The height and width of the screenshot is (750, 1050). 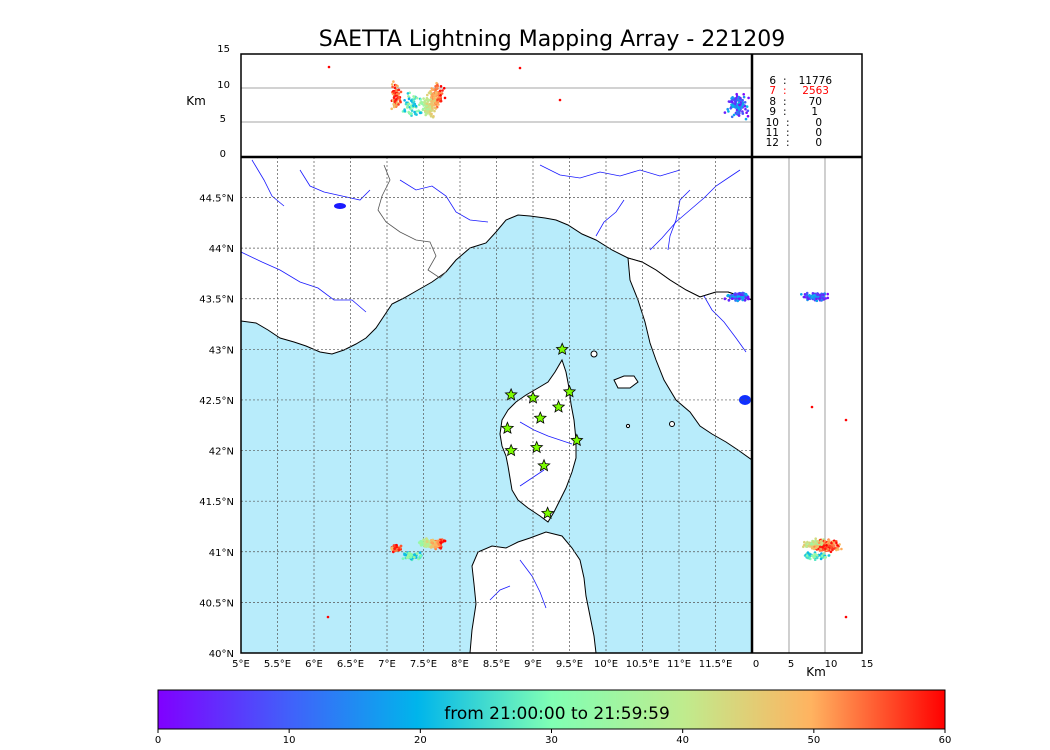 I want to click on montecristo-island, so click(x=628, y=426).